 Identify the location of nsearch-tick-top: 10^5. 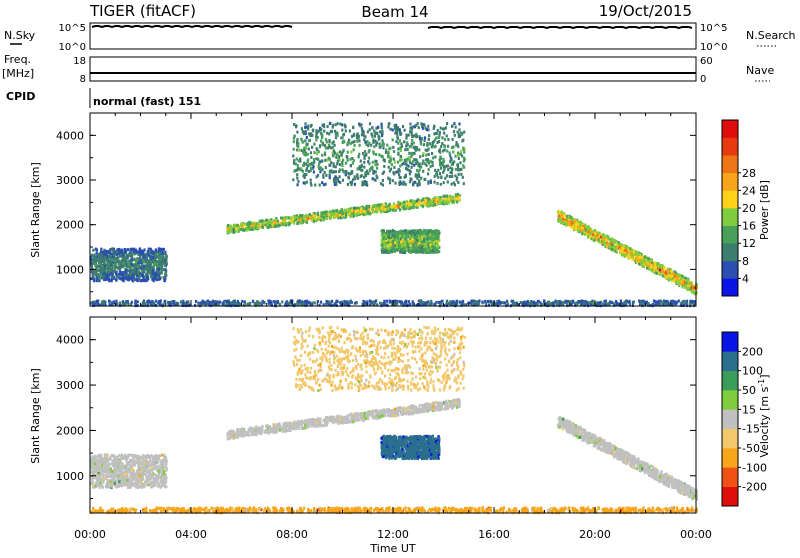
(713, 28).